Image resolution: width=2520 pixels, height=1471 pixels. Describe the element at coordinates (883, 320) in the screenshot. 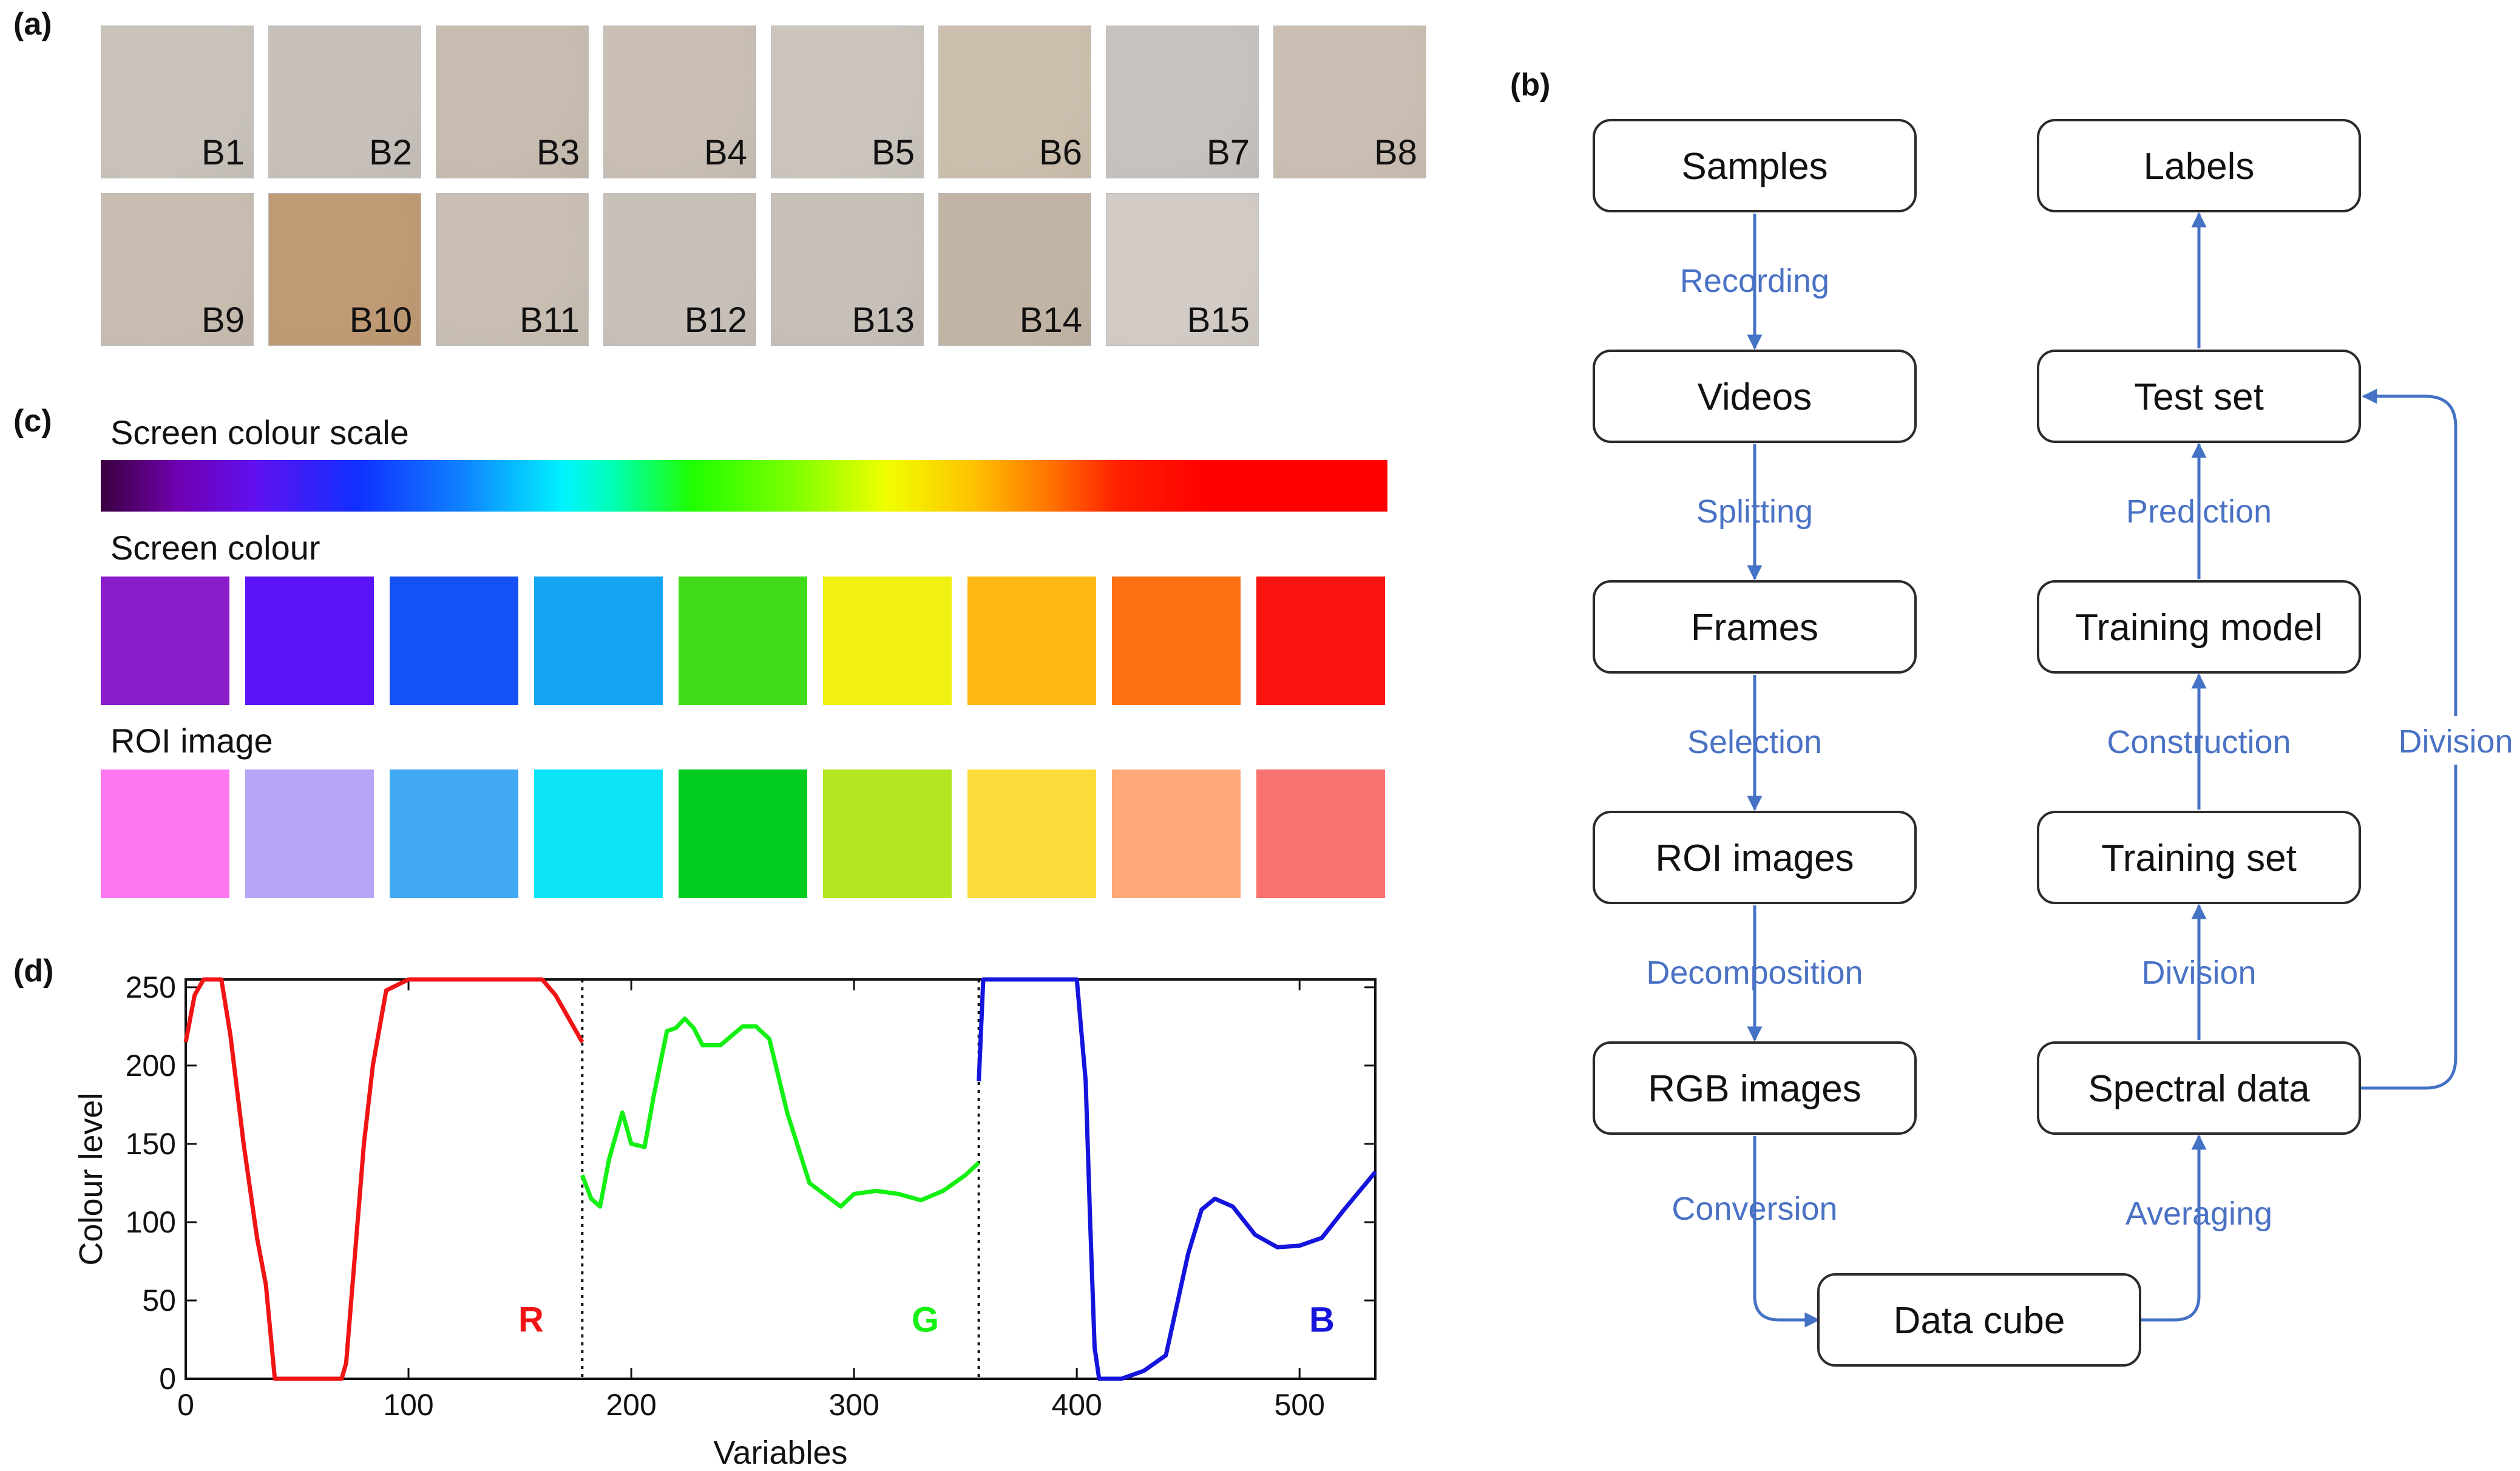

I see `sample-label: B13` at that location.